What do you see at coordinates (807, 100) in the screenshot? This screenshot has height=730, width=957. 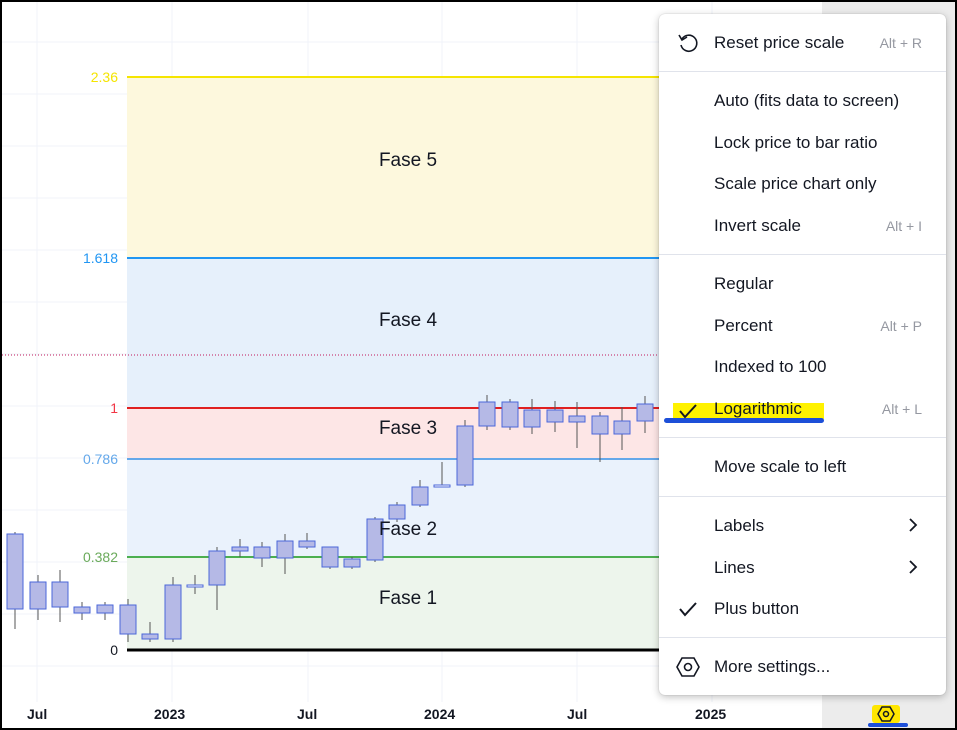 I see `menu-label: Auto (fits data to screen)` at bounding box center [807, 100].